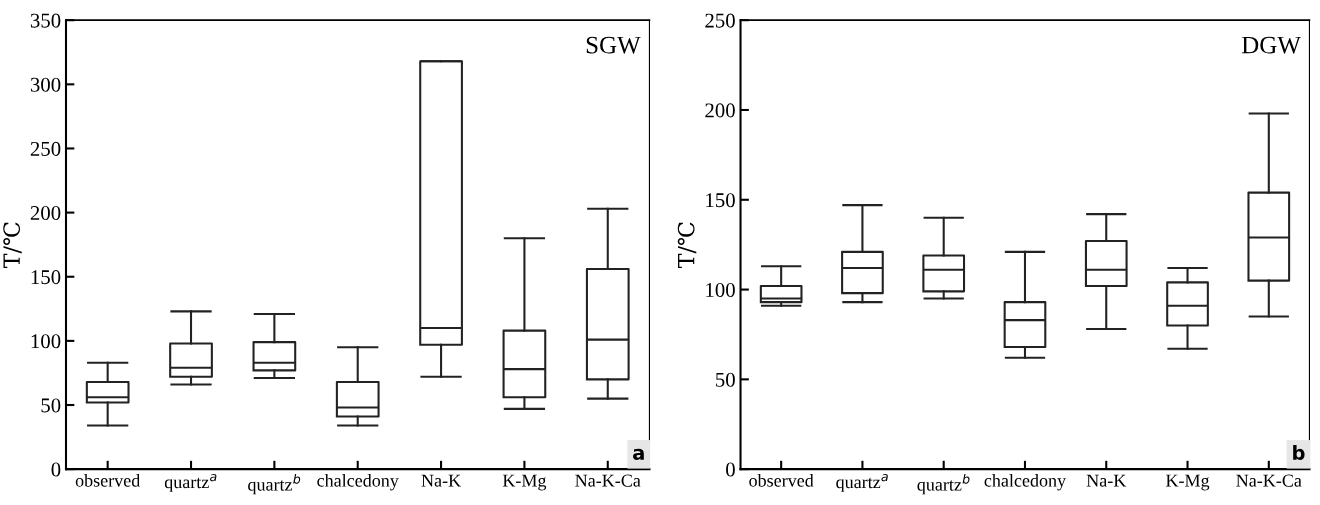 The height and width of the screenshot is (505, 1320). I want to click on annotation: a, so click(638, 454).